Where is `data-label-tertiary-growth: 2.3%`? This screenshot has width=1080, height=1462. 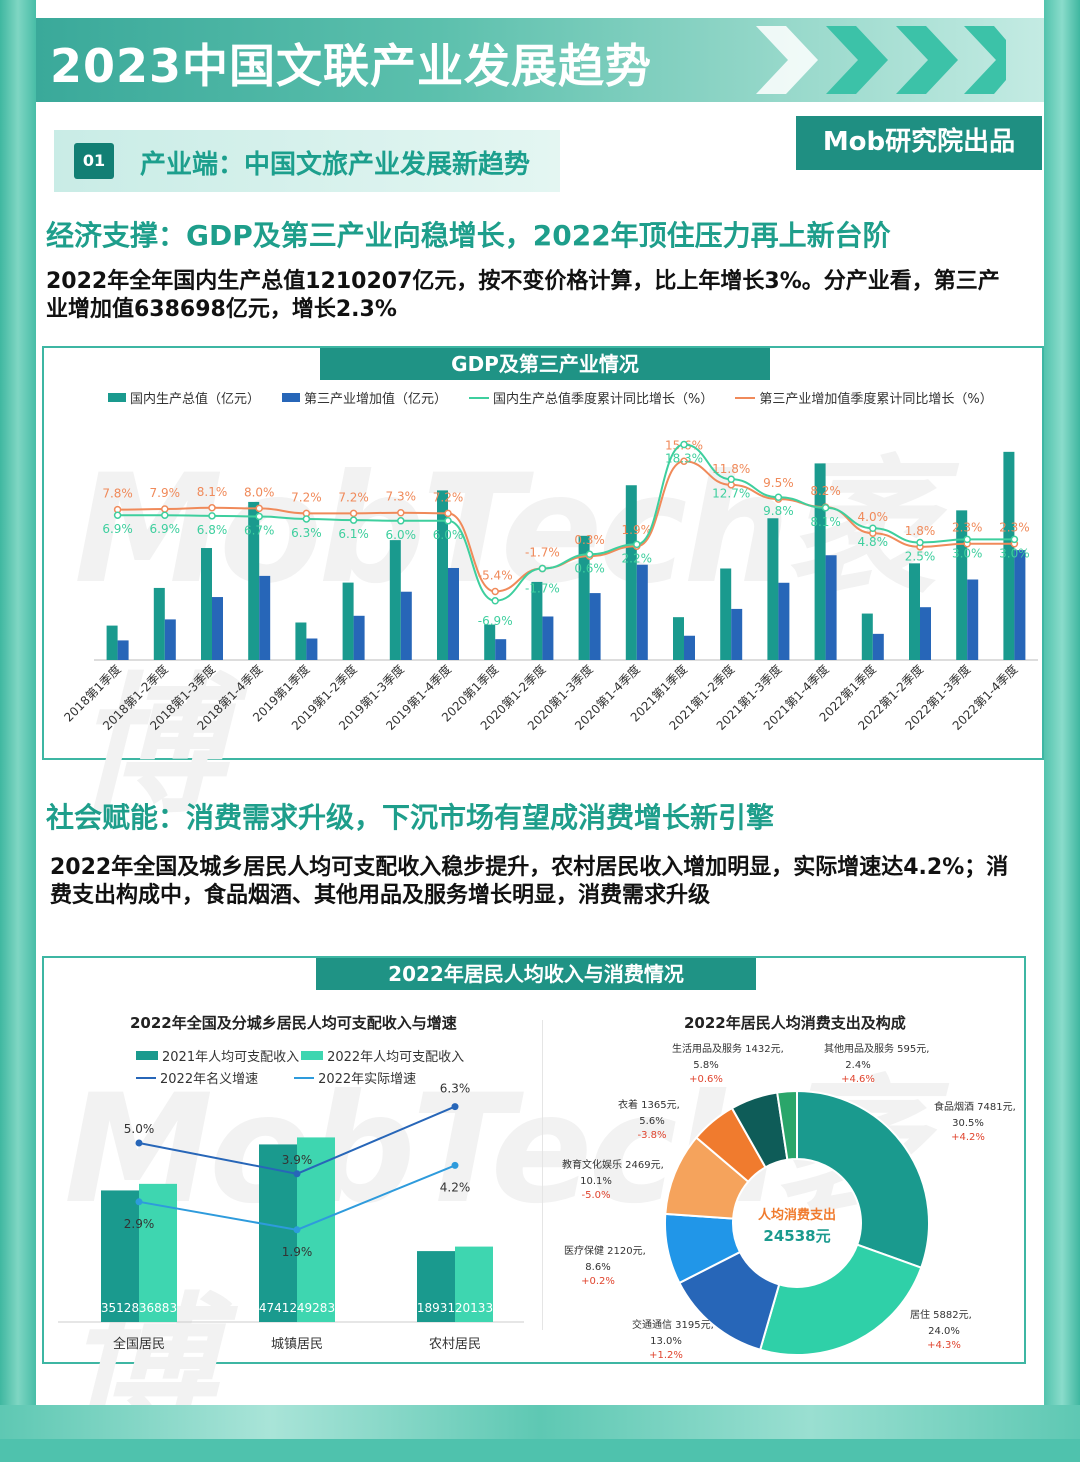
data-label-tertiary-growth: 2.3% is located at coordinates (1014, 528).